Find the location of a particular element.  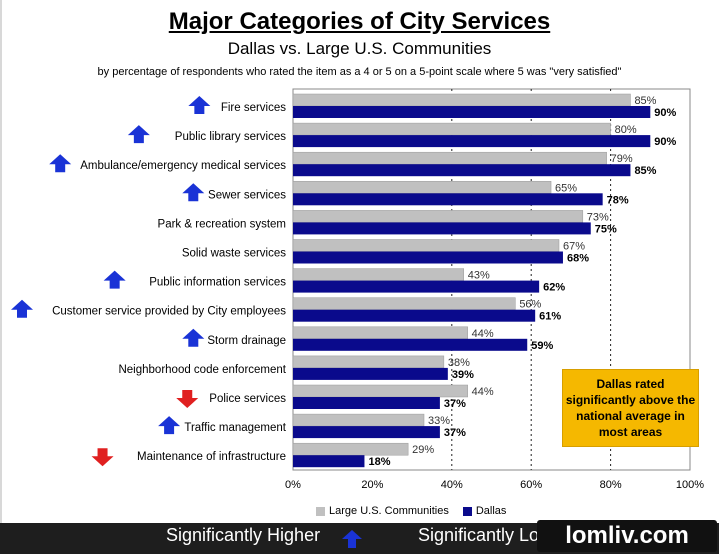

category-label: Fire services is located at coordinates (253, 108).